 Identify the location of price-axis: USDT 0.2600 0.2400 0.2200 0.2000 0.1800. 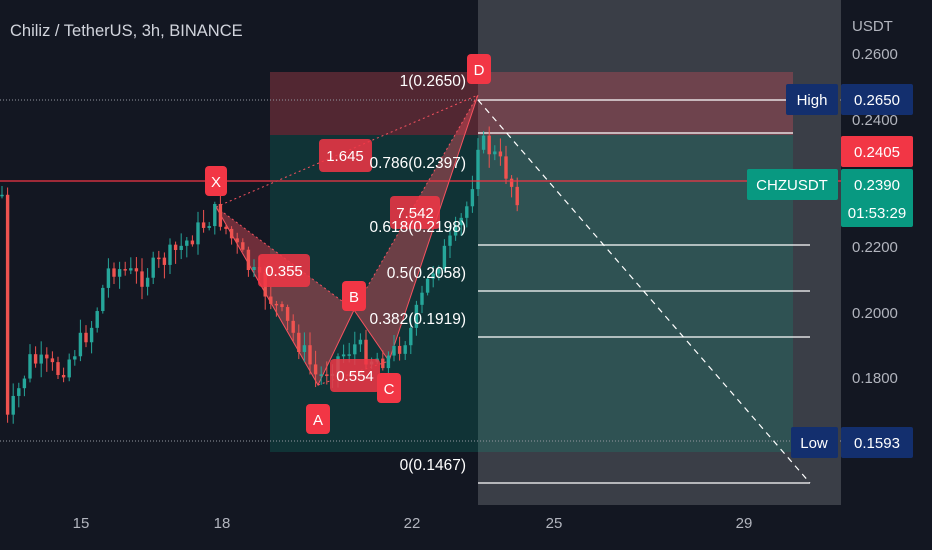
(875, 202).